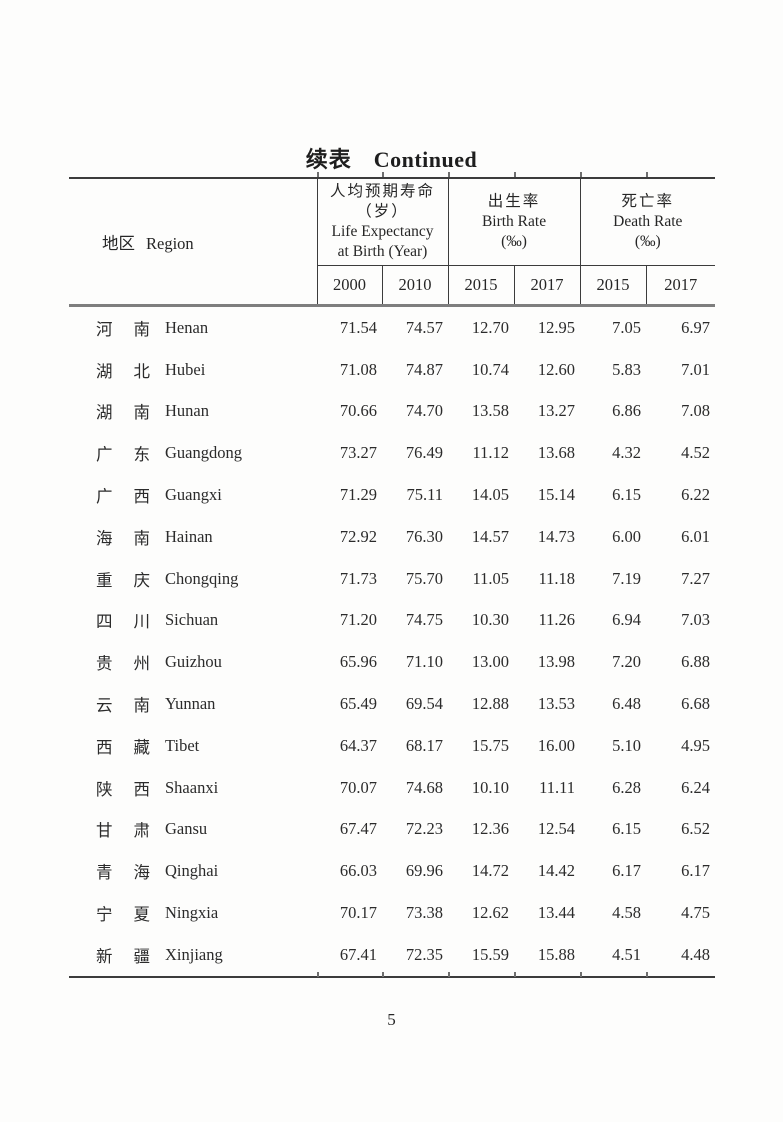 The height and width of the screenshot is (1122, 783). What do you see at coordinates (424, 787) in the screenshot?
I see `value-cell: 74.68` at bounding box center [424, 787].